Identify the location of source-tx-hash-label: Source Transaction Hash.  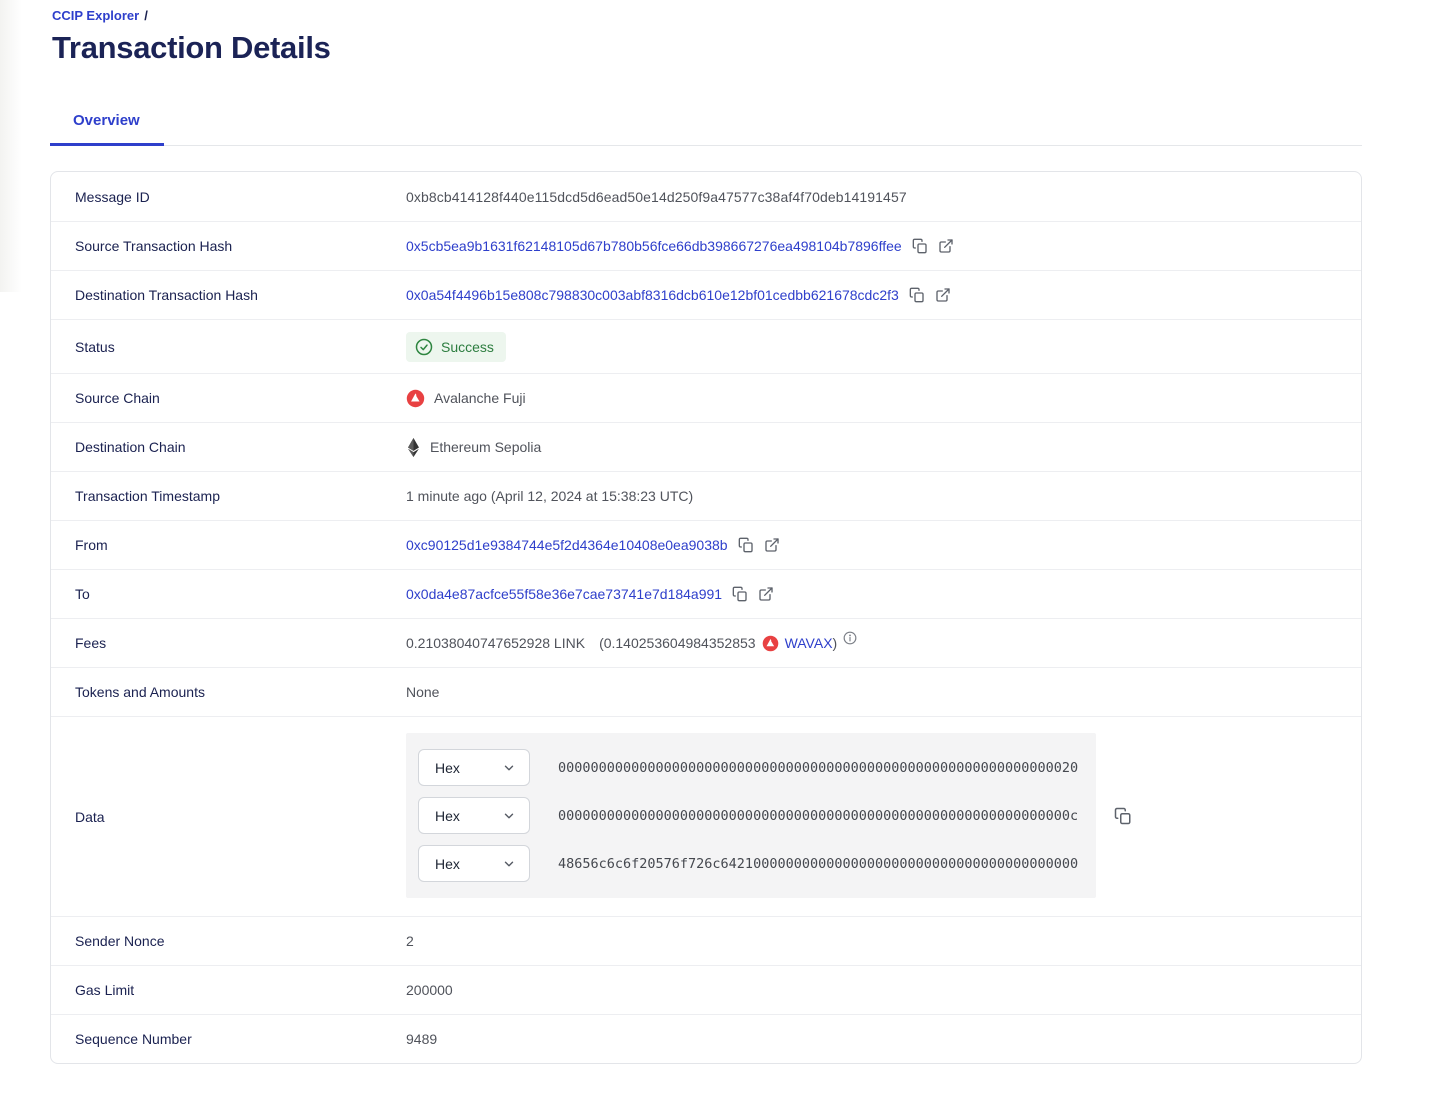
(154, 246).